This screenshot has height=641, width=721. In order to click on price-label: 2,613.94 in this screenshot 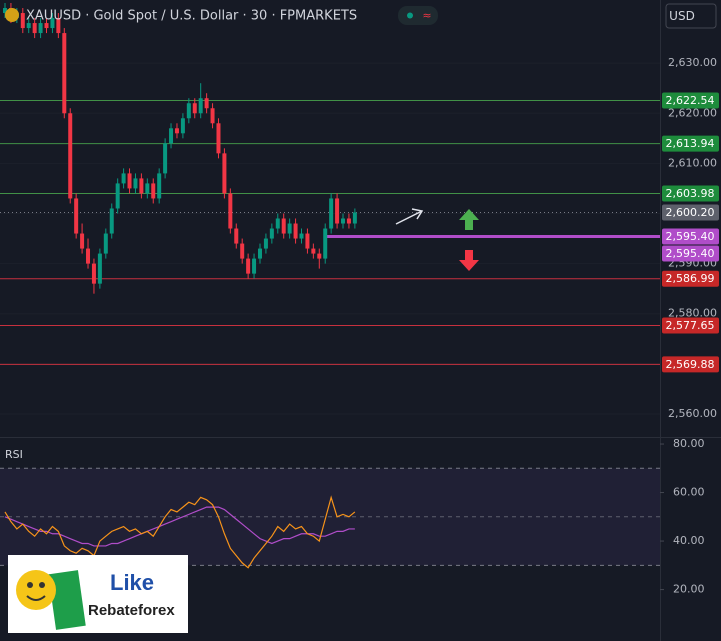, I will do `click(690, 143)`.